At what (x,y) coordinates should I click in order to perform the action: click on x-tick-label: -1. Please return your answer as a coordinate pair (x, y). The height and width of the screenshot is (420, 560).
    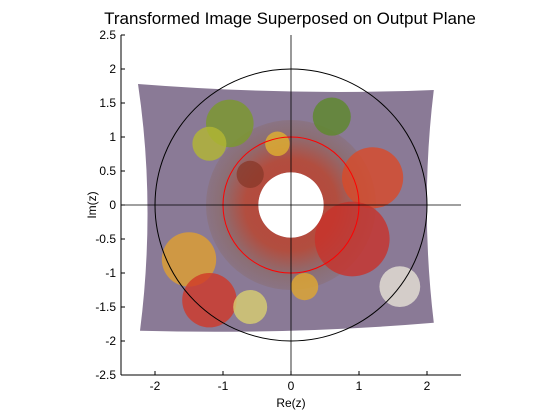
    Looking at the image, I should click on (223, 386).